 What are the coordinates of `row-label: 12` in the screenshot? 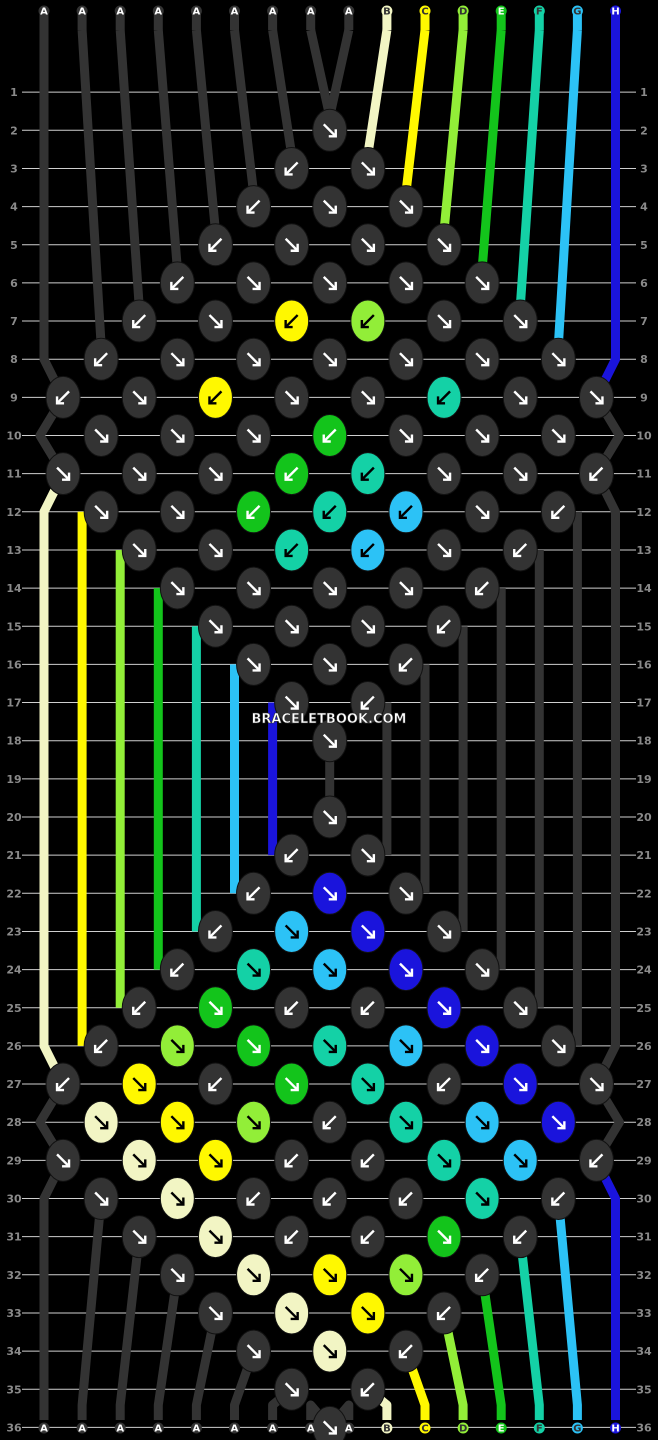 It's located at (643, 512).